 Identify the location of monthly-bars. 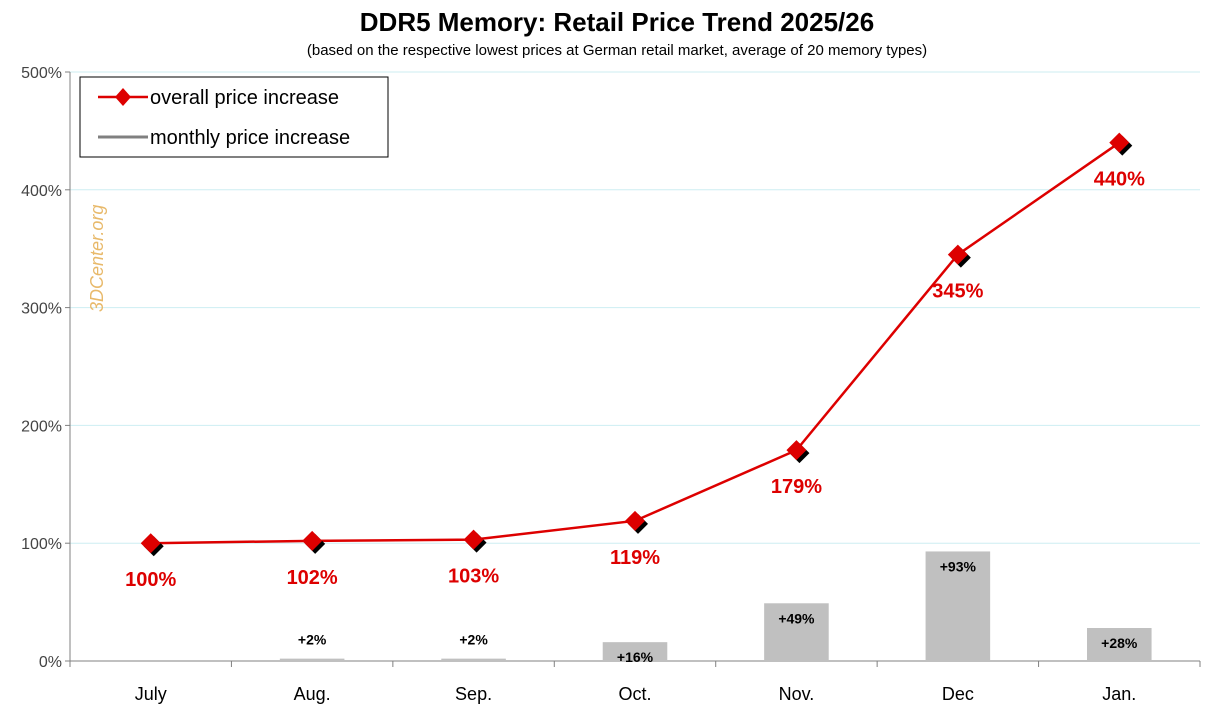
(715, 606).